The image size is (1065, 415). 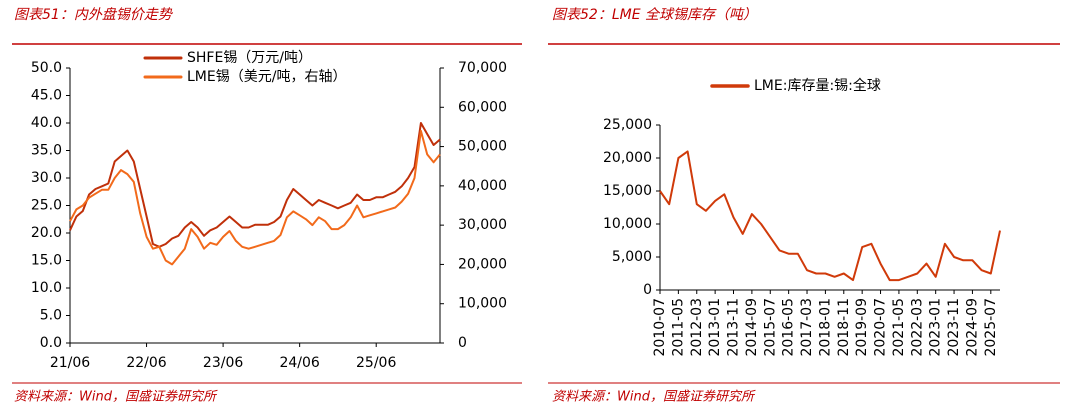 What do you see at coordinates (482, 225) in the screenshot?
I see `y2-tick-label: 30,000` at bounding box center [482, 225].